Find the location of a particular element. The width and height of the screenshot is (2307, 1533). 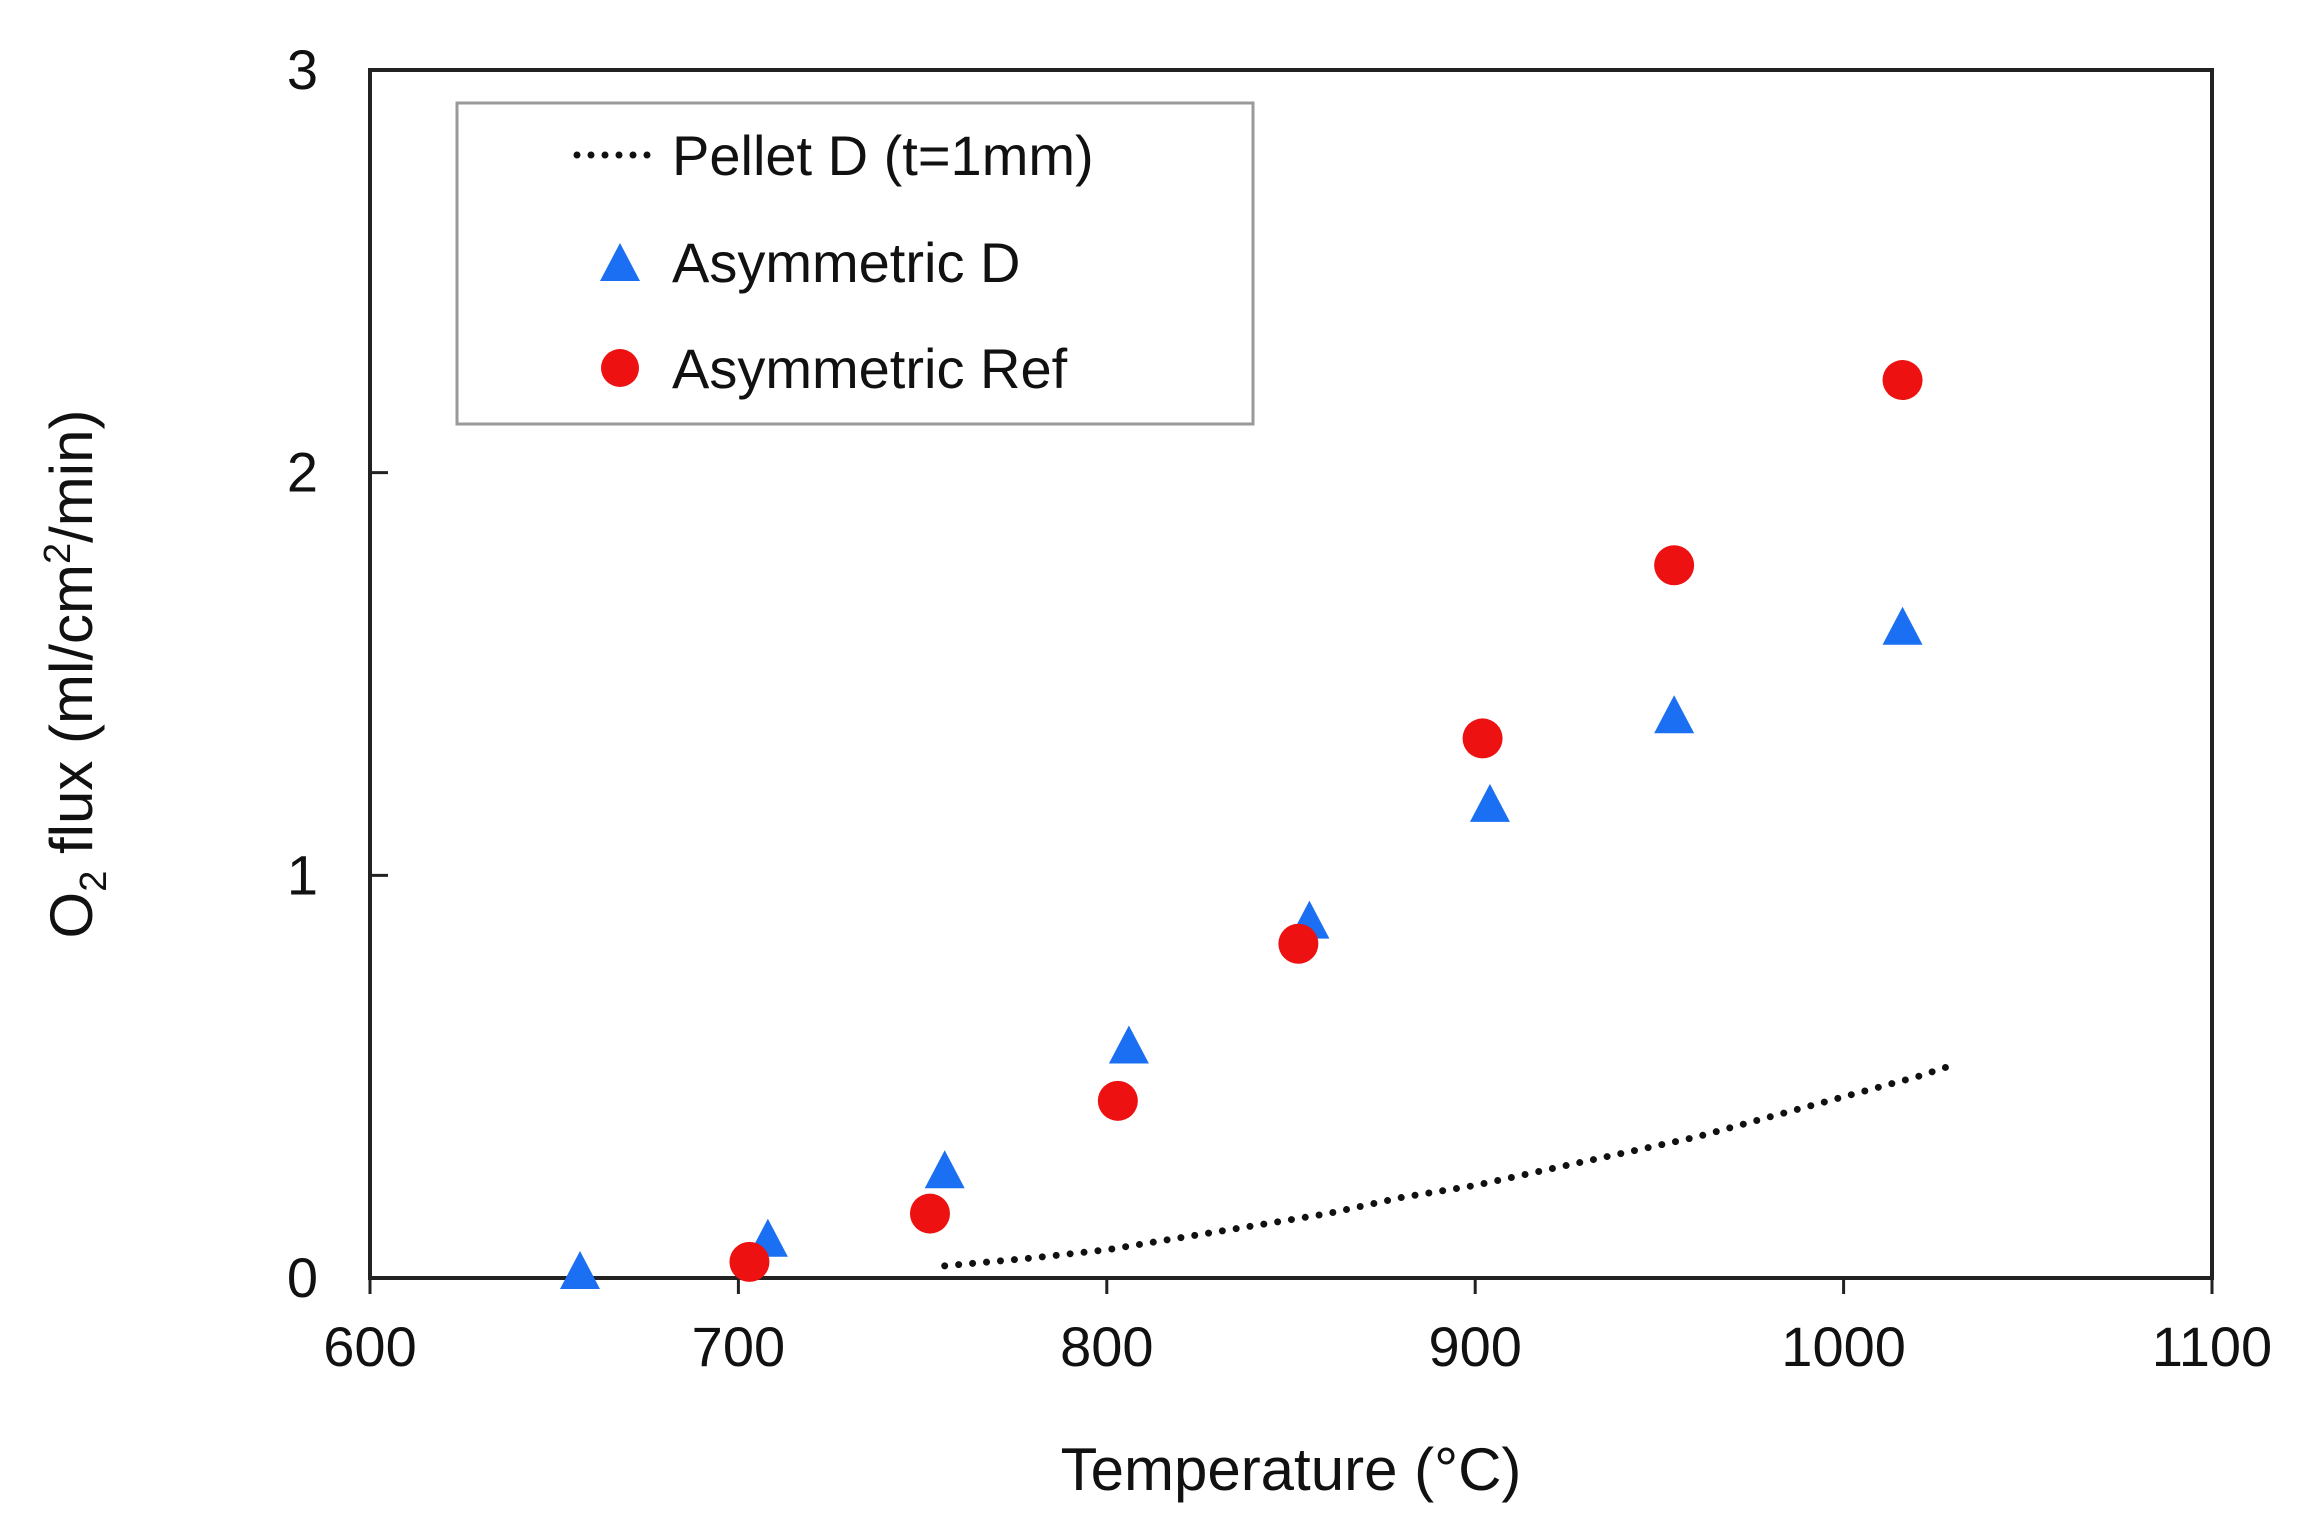

series-line-pellet-d is located at coordinates (1449, 1165).